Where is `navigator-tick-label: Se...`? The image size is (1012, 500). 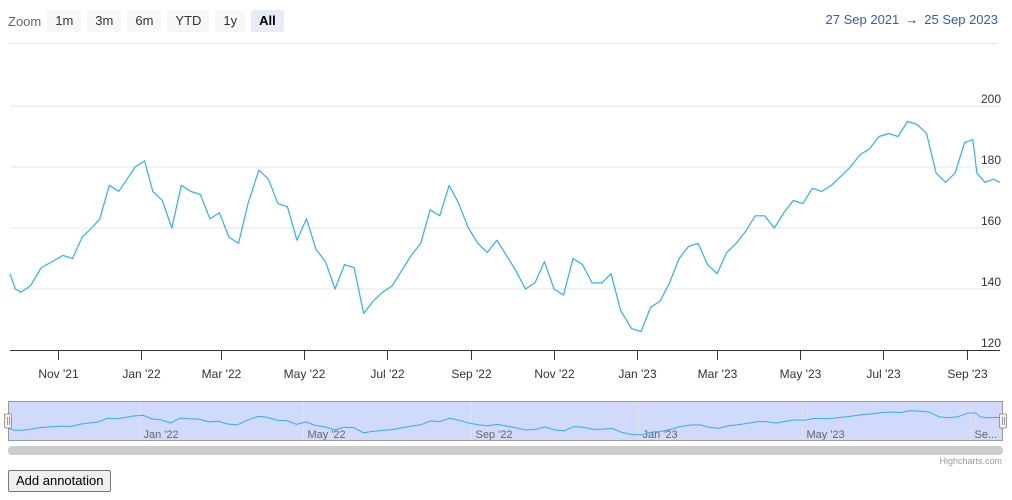 navigator-tick-label: Se... is located at coordinates (986, 435).